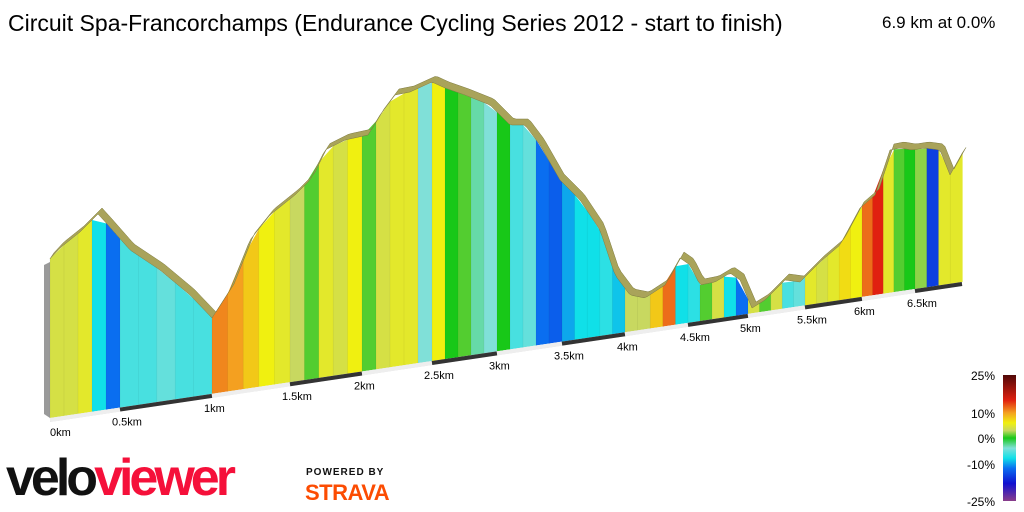 The height and width of the screenshot is (512, 1024). I want to click on legend-label: -25%, so click(981, 502).